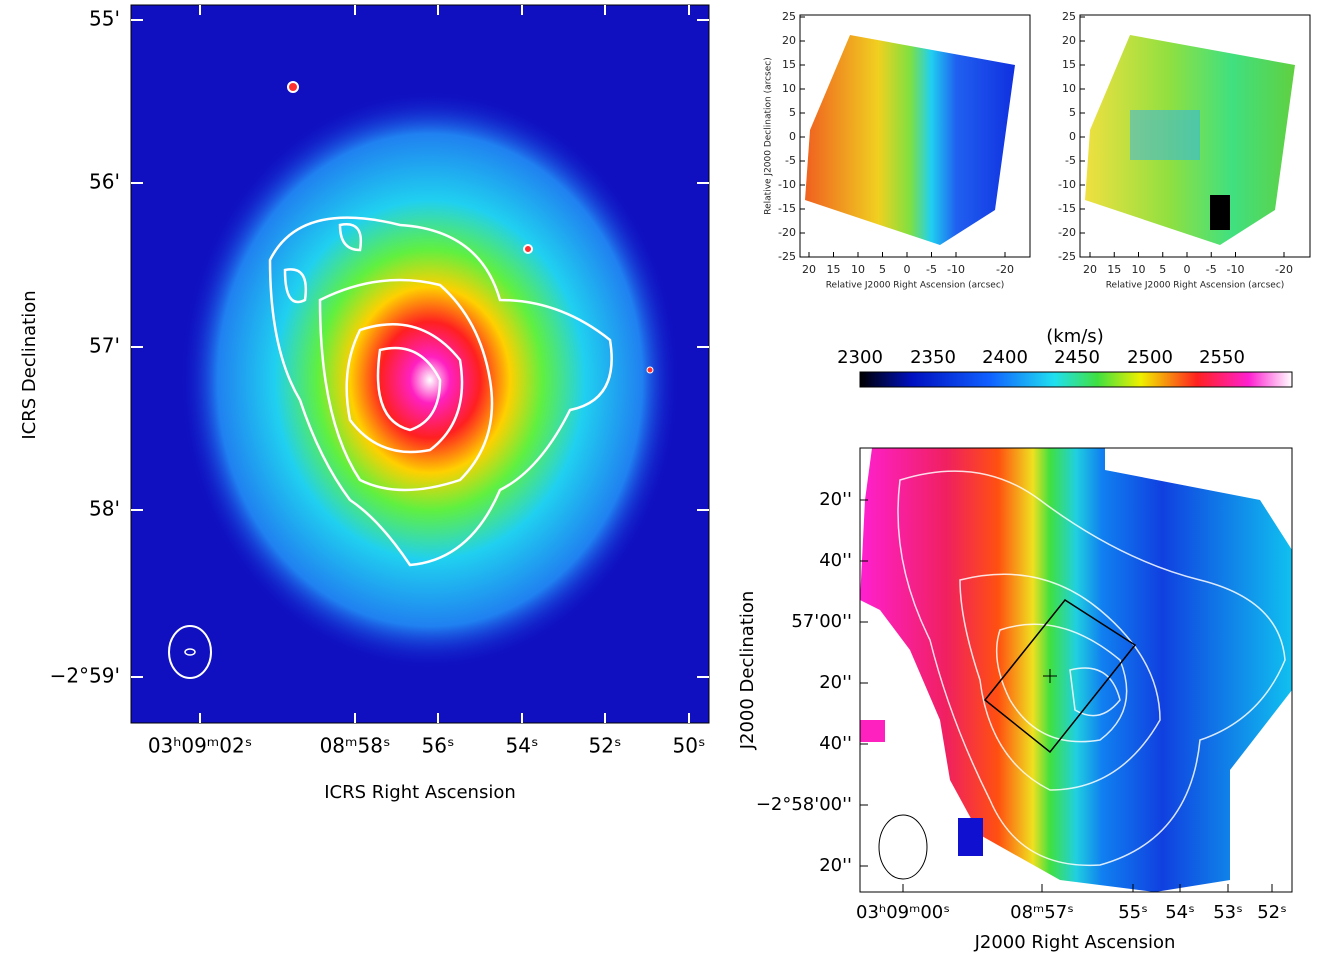 This screenshot has height=957, width=1336. Describe the element at coordinates (769, 135) in the screenshot. I see `y-axis-label: Relative J2000 Declination (arcsec)` at that location.